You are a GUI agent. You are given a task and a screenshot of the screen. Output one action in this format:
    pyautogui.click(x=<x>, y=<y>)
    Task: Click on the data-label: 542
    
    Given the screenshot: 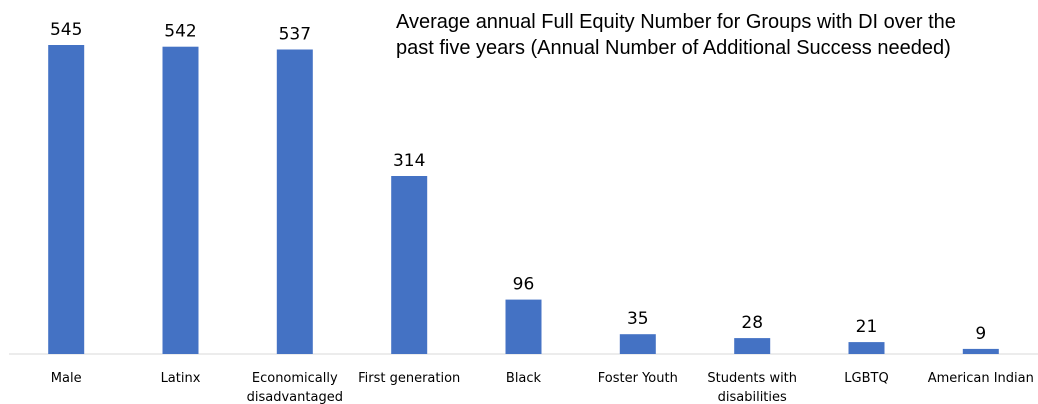 What is the action you would take?
    pyautogui.click(x=180, y=32)
    